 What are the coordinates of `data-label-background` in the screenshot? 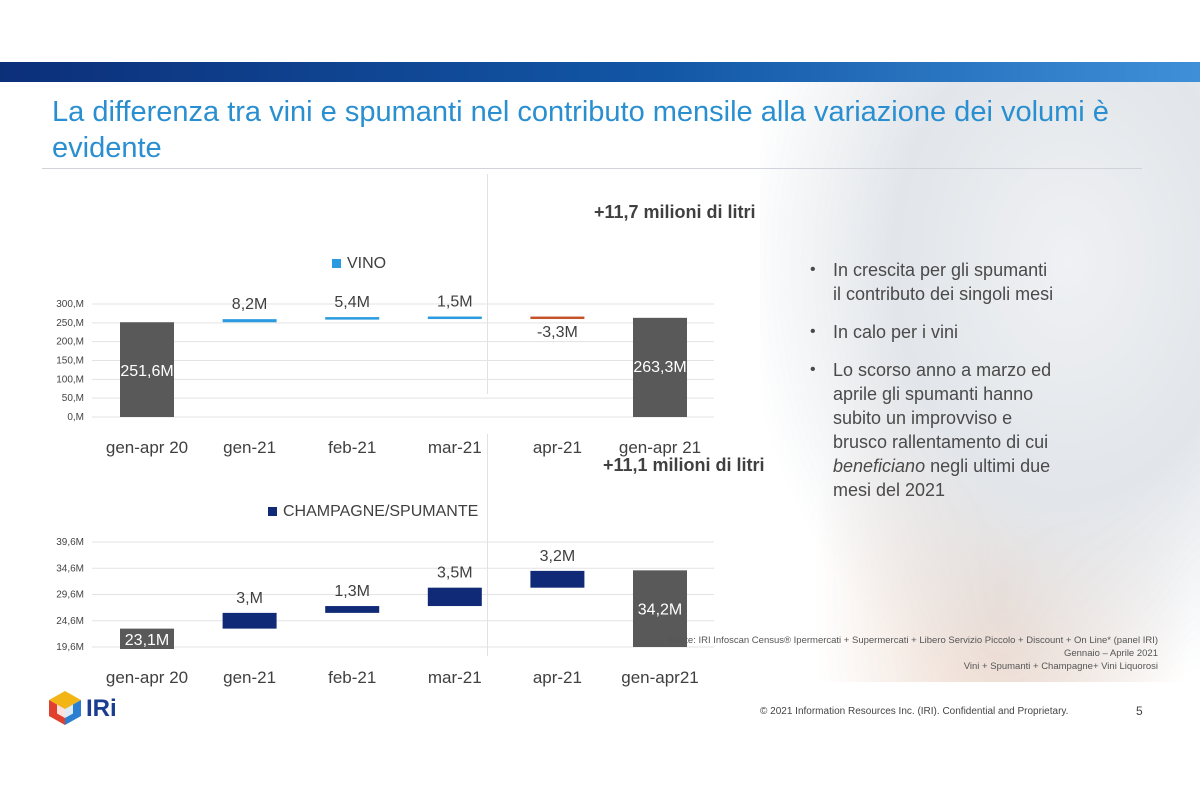 It's located at (147, 639).